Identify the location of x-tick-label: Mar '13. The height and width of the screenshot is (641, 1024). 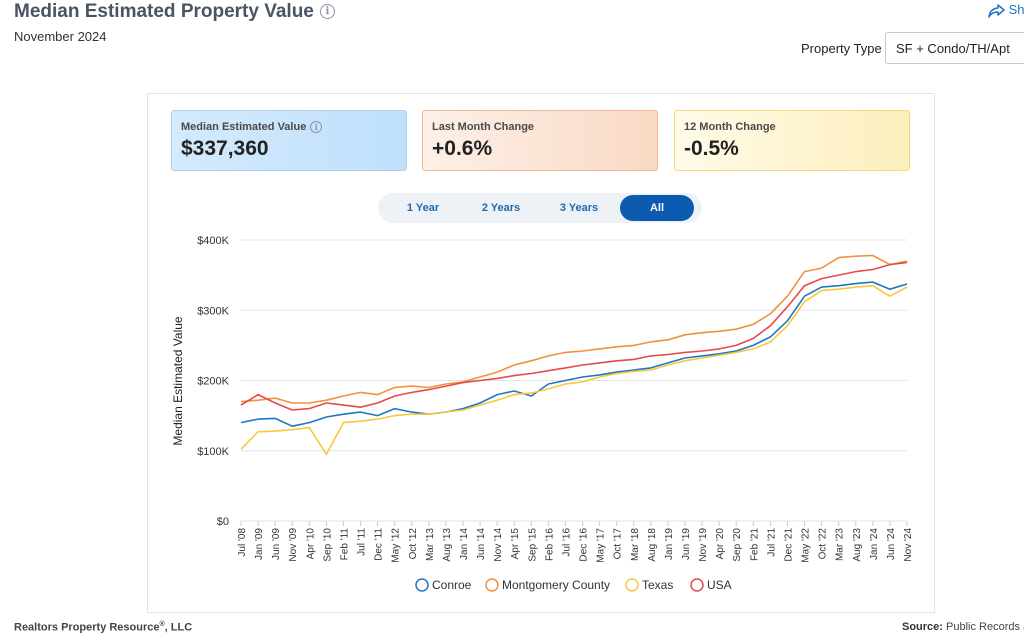
(430, 544).